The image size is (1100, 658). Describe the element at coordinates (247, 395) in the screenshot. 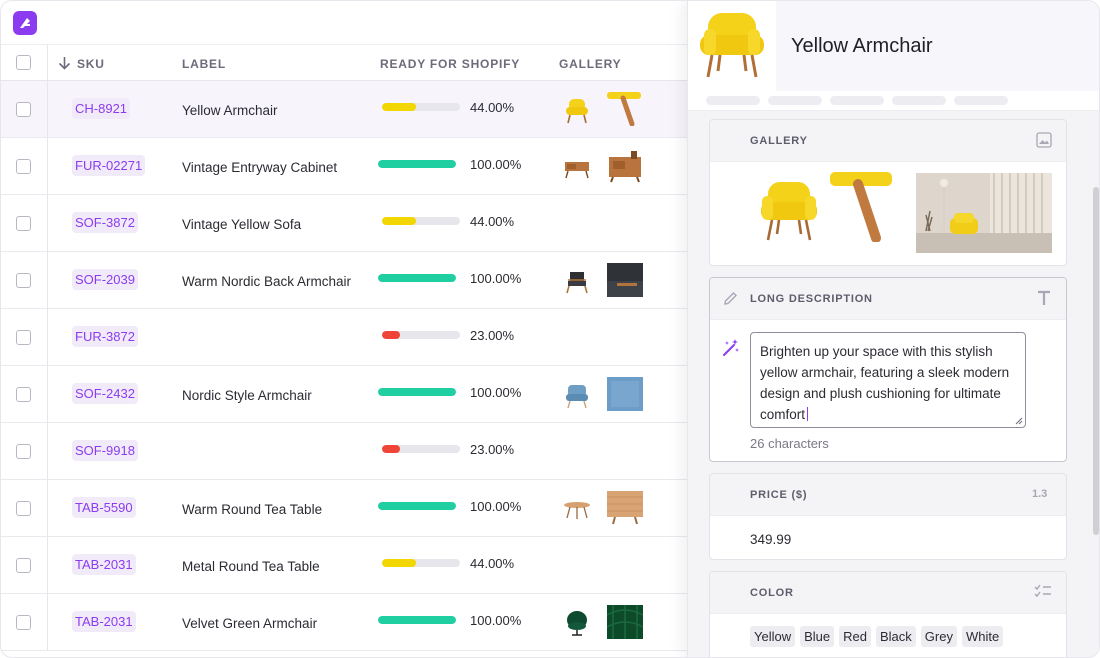

I see `product-label: Nordic Style Armchair` at that location.